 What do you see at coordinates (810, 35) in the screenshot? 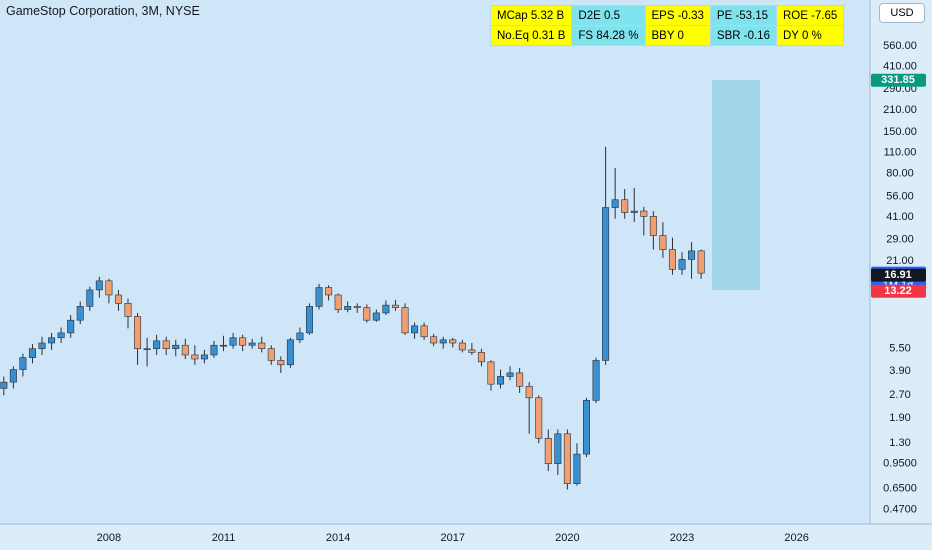
I see `info-cell: DY 0 %` at bounding box center [810, 35].